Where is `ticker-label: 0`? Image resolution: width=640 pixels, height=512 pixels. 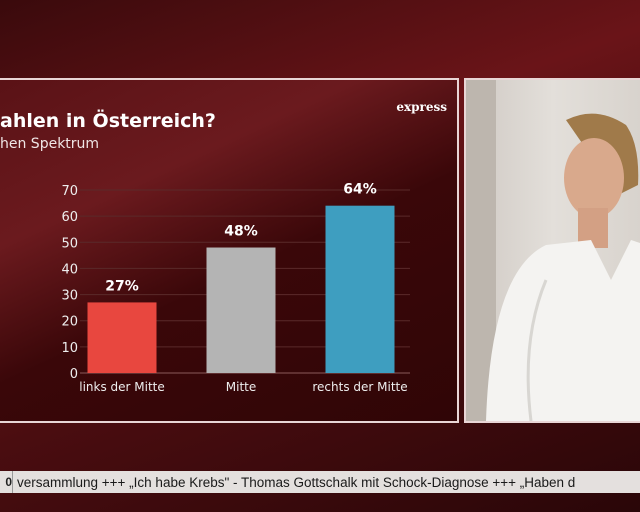 ticker-label: 0 is located at coordinates (6, 482).